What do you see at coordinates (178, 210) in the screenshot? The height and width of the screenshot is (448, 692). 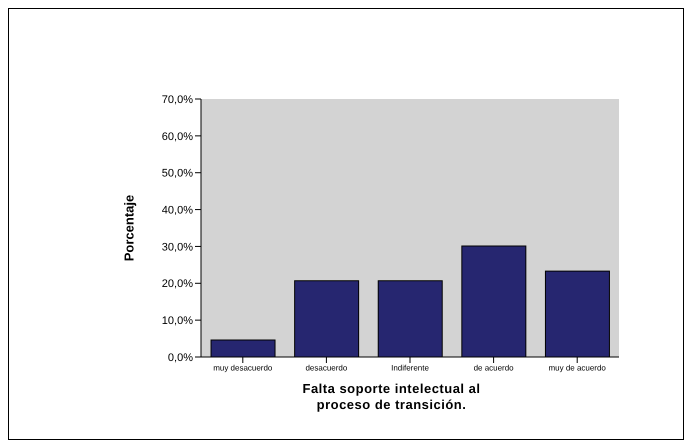 I see `y-tick-label: 40,0%` at bounding box center [178, 210].